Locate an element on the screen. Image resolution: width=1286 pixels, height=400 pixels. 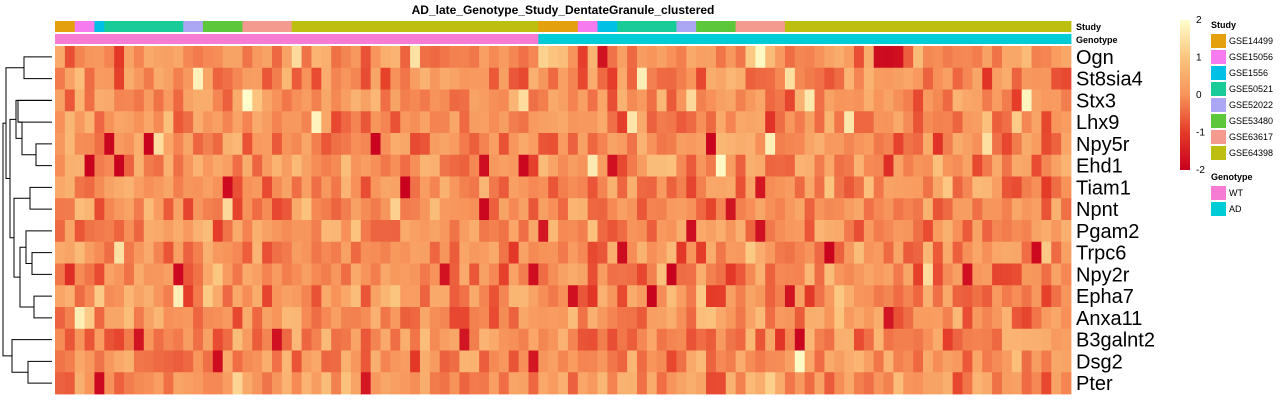
dendrogram-branch is located at coordinates (43, 155).